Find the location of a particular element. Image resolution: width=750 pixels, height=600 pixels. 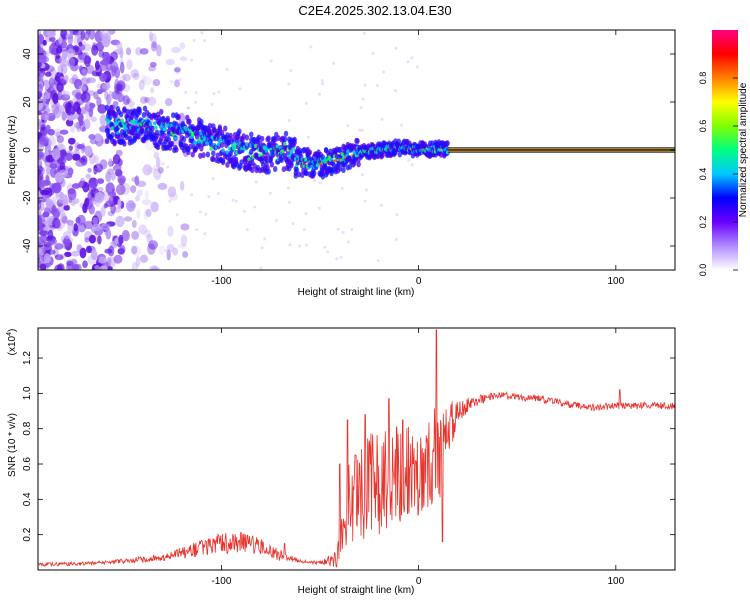

colorbar-tick-label: 0.8 is located at coordinates (703, 78).